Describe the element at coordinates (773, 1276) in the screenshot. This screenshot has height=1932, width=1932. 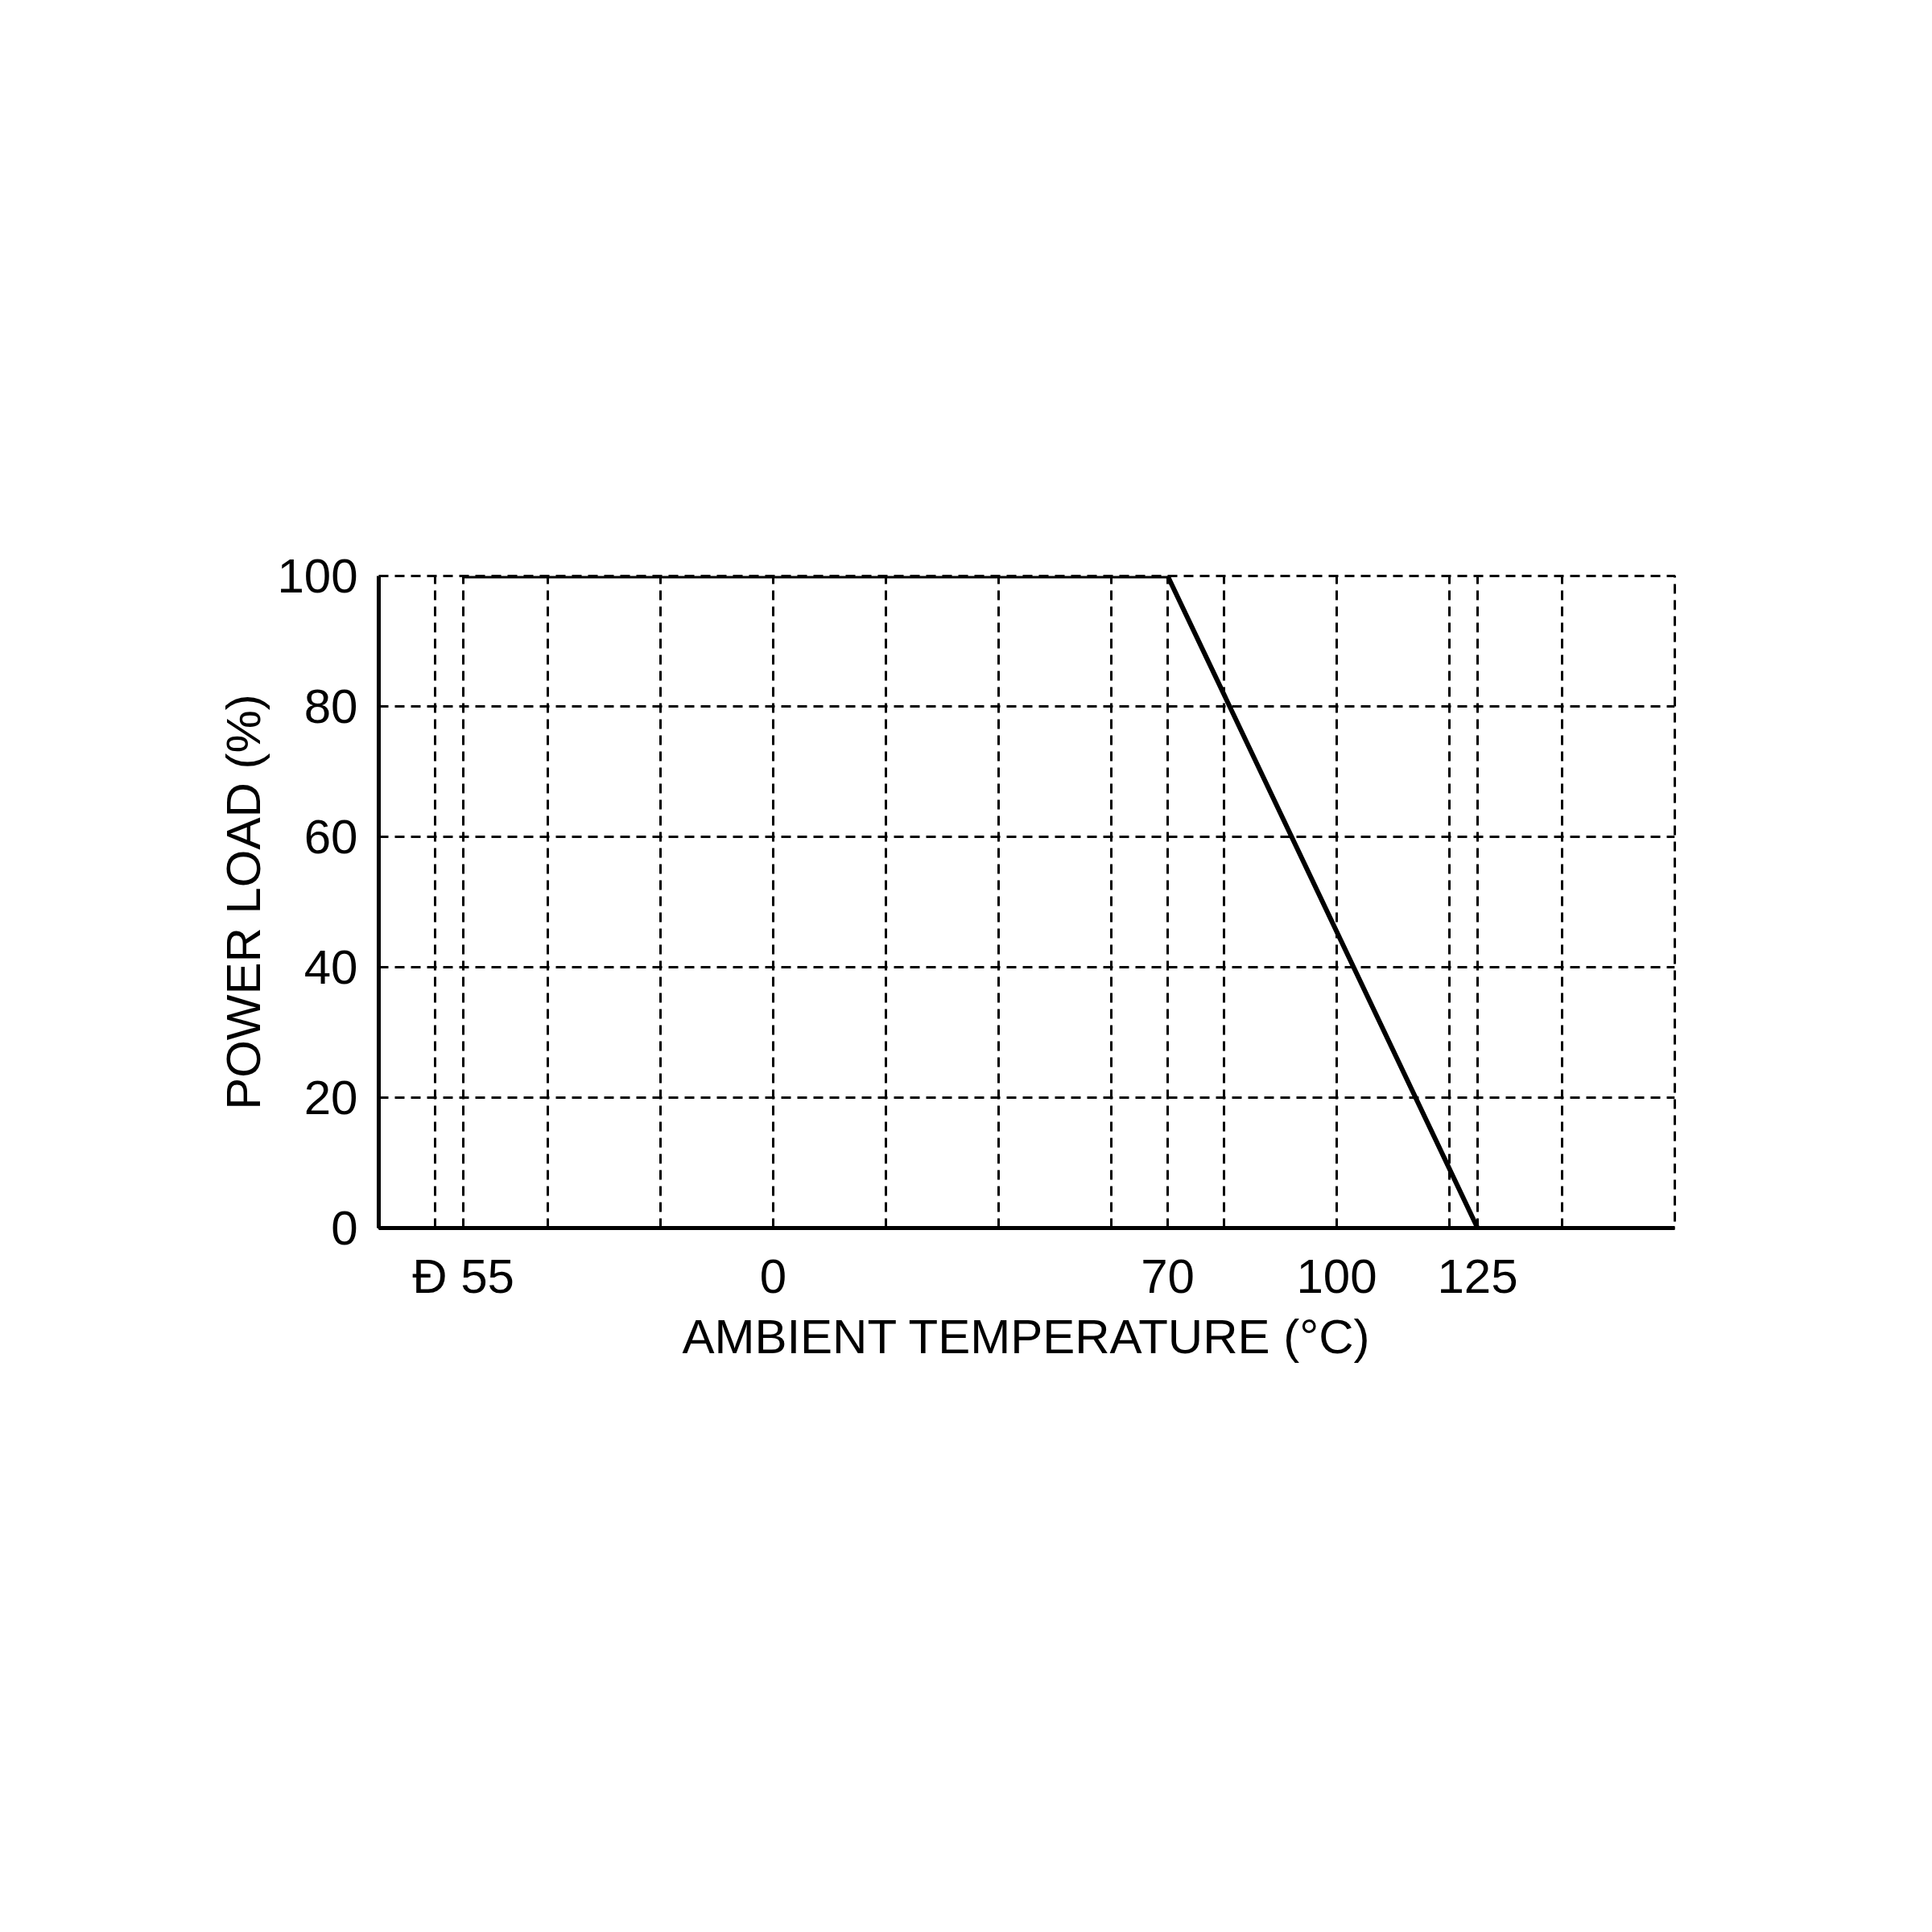
I see `x-tick-label: 0` at that location.